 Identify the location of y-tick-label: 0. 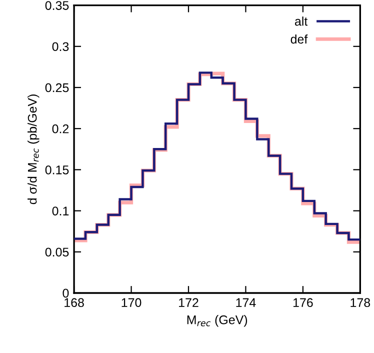
(65, 293).